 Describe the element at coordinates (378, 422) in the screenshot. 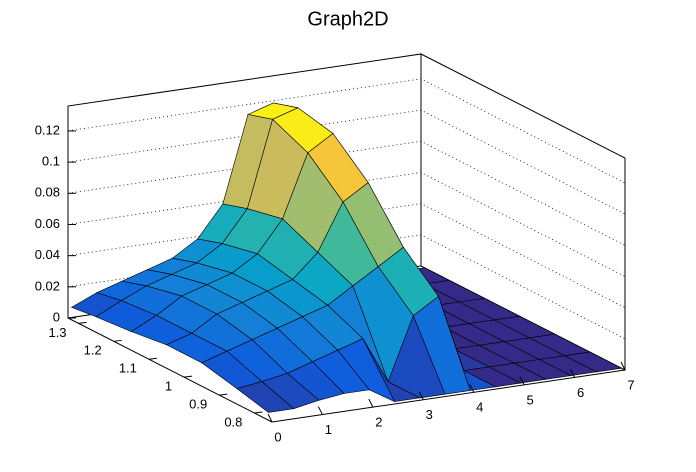

I see `x-tick-label: 2` at that location.